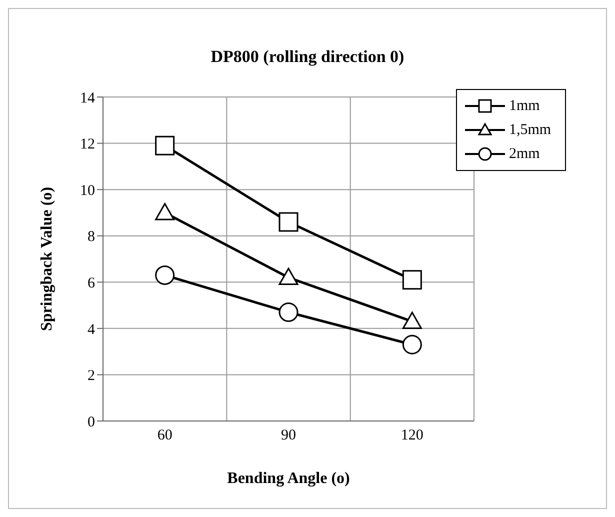  Describe the element at coordinates (164, 436) in the screenshot. I see `x-tick-label: 60` at that location.